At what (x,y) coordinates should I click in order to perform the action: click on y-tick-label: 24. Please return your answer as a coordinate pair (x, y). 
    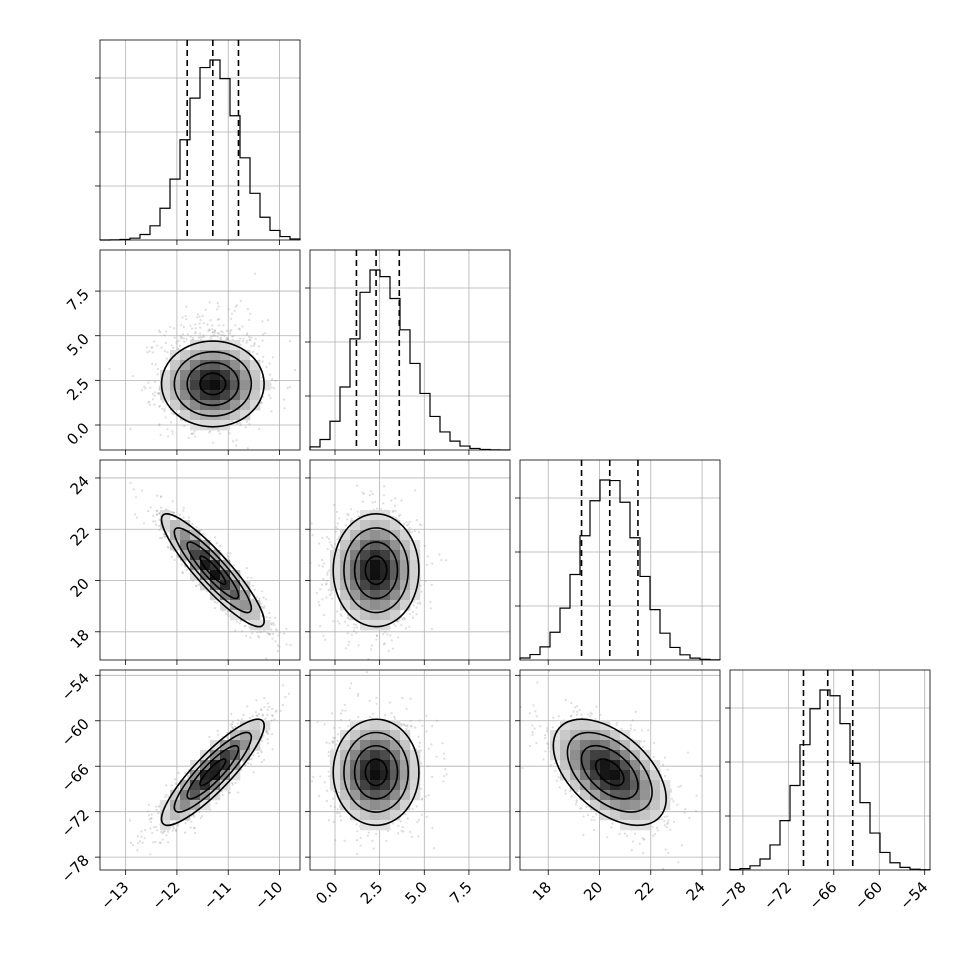
    Looking at the image, I should click on (80, 485).